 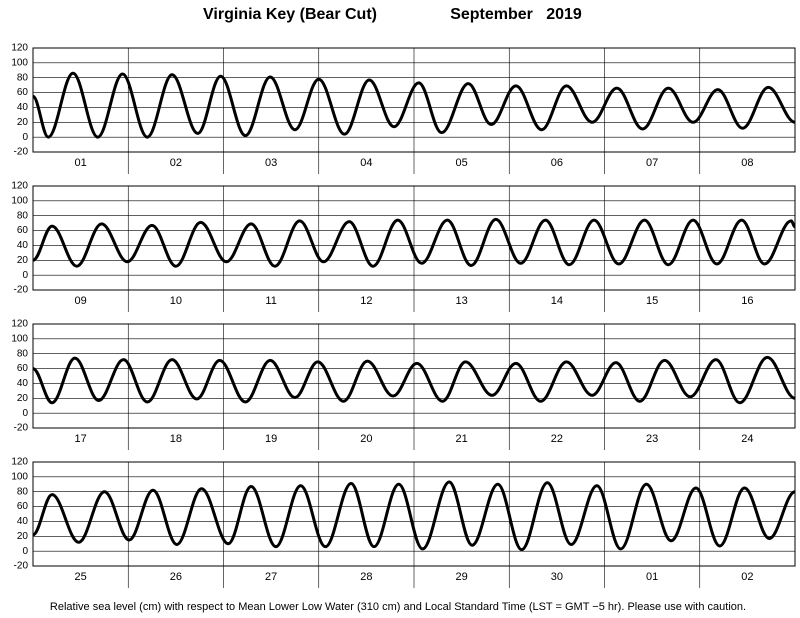 What do you see at coordinates (366, 163) in the screenshot?
I see `x-tick-label: 04` at bounding box center [366, 163].